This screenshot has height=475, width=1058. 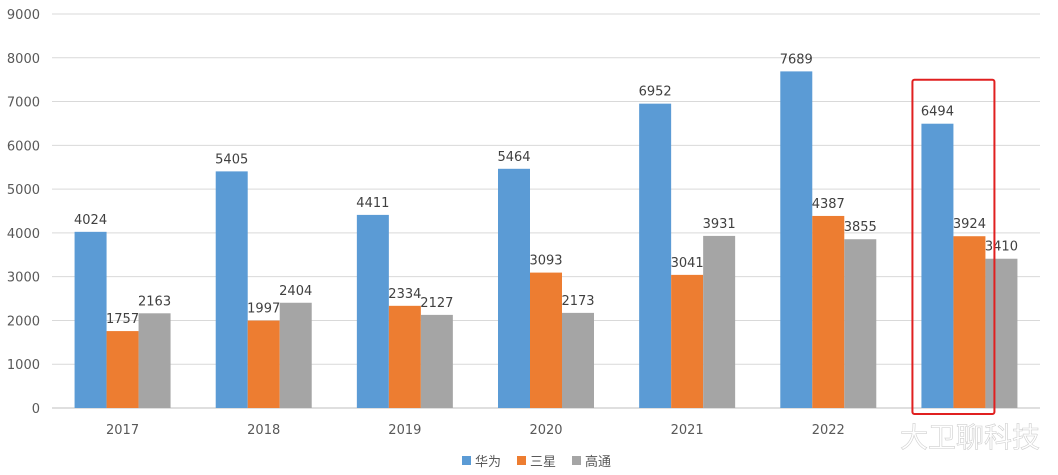 I want to click on data-label: 2163, so click(x=154, y=301).